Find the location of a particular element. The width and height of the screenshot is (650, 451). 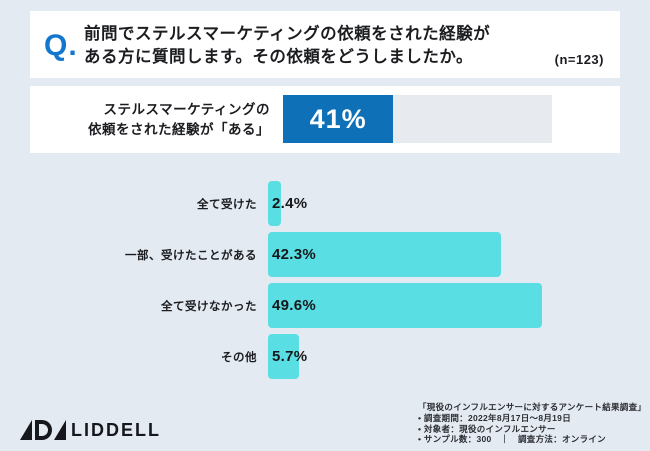

value-label: 42.3% is located at coordinates (294, 254).